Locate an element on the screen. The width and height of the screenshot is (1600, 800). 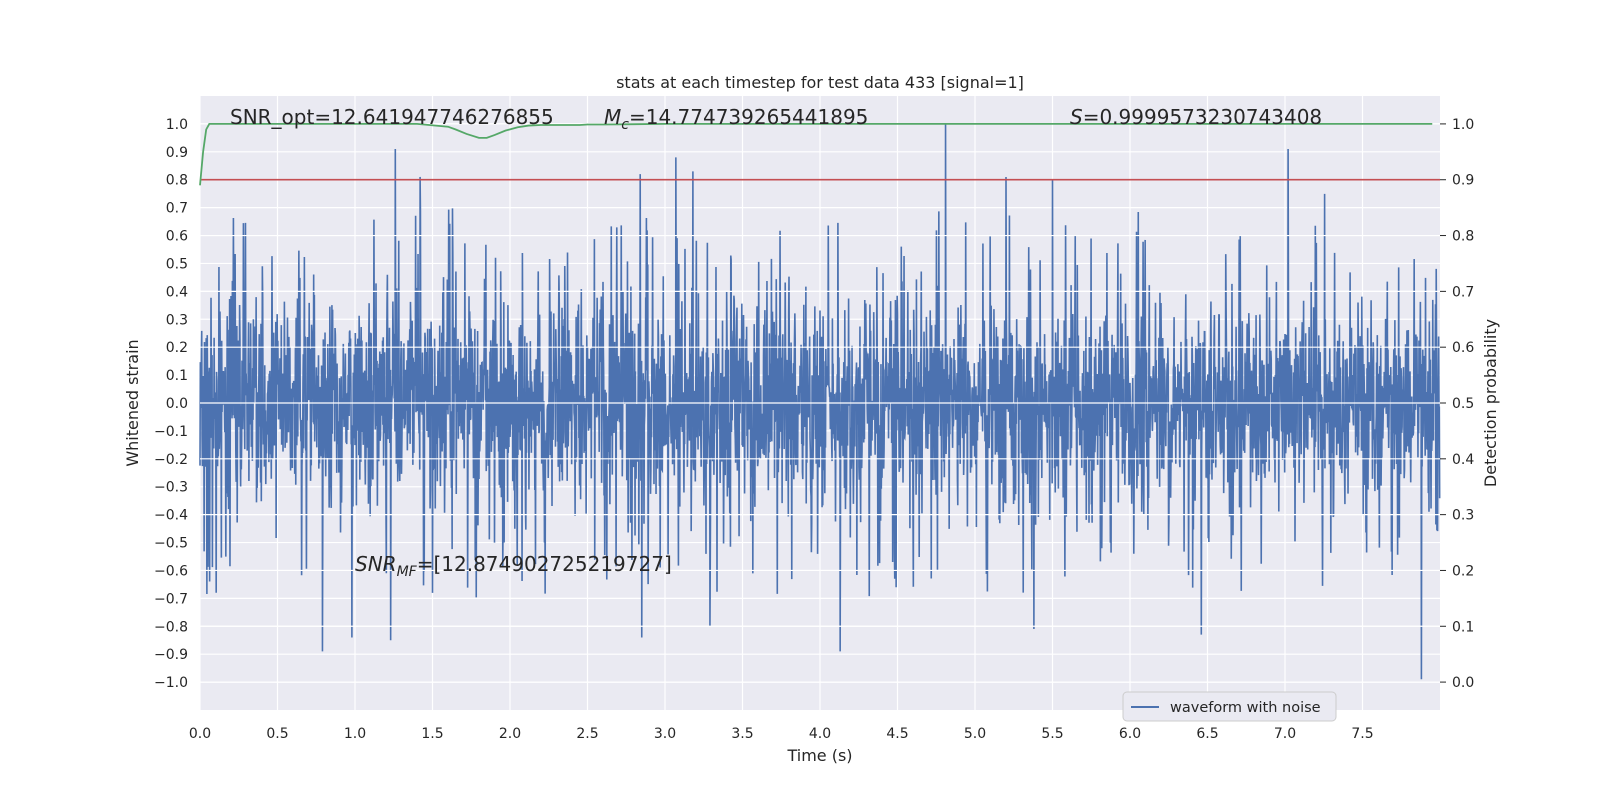
y-tick-label: −0.8 is located at coordinates (171, 627).